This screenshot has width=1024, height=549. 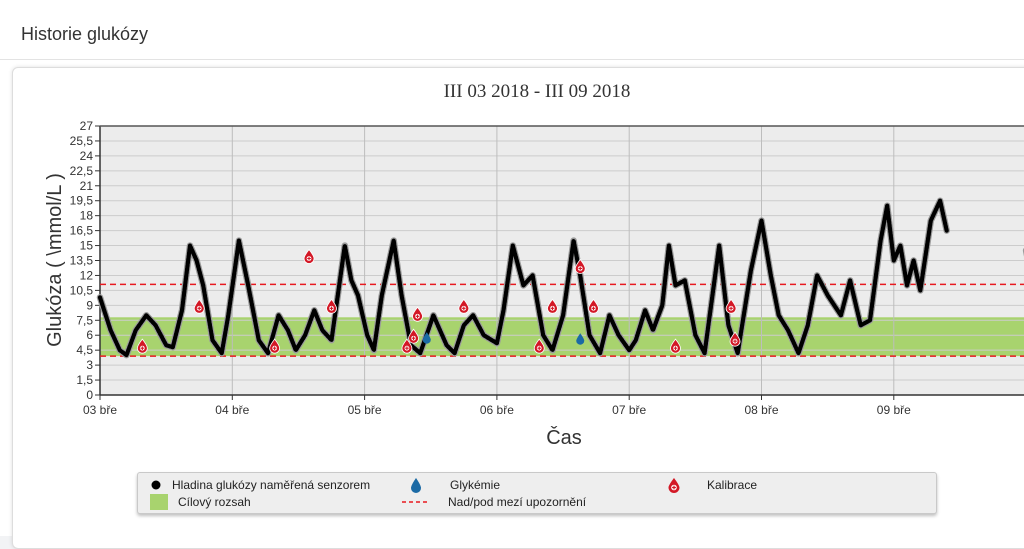 What do you see at coordinates (159, 502) in the screenshot?
I see `green-square-icon` at bounding box center [159, 502].